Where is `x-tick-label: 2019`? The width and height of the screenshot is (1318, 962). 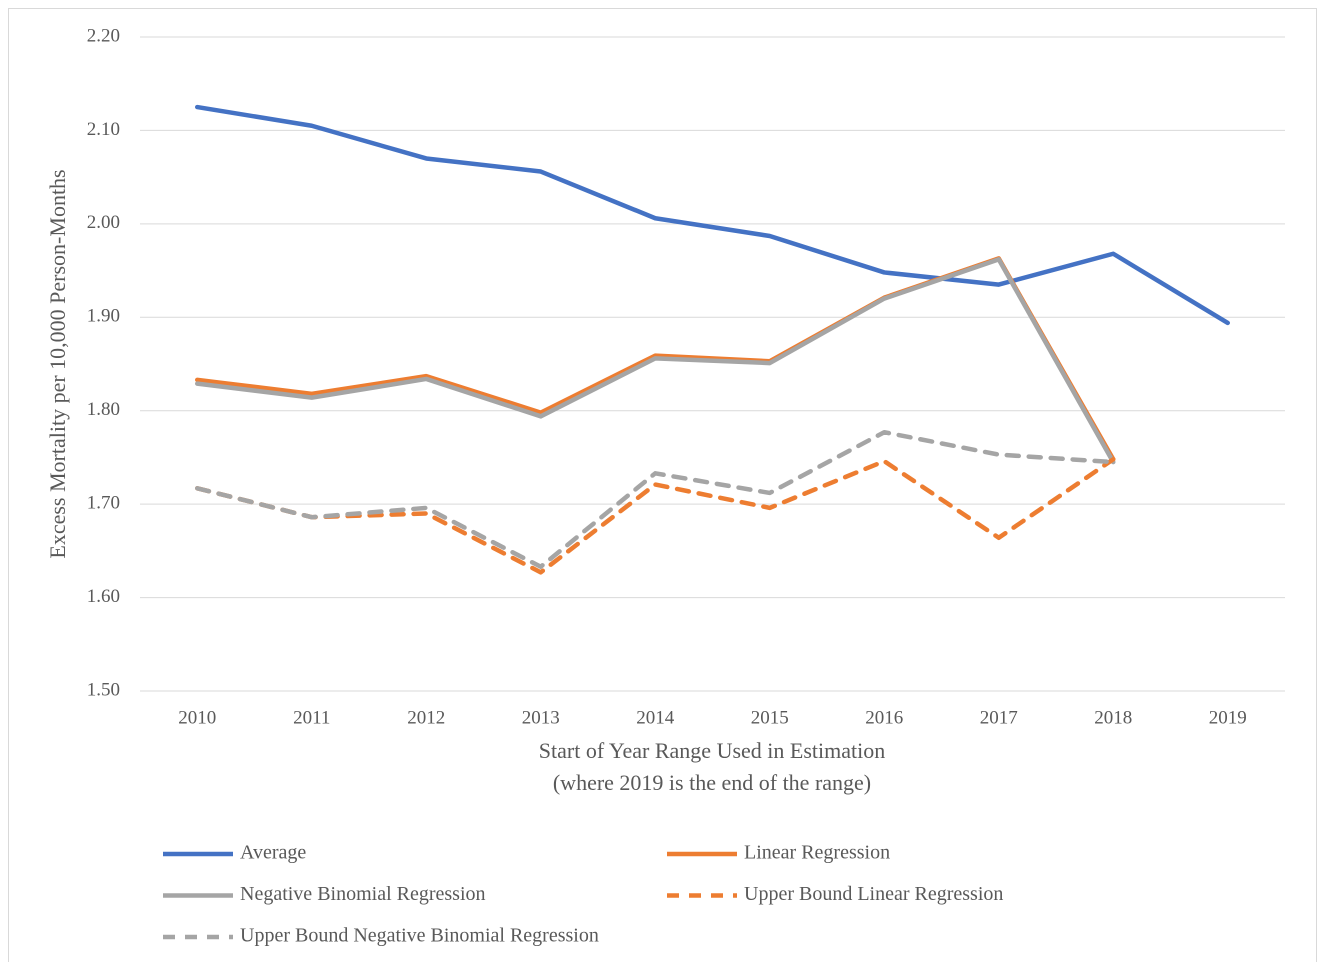
x-tick-label: 2019 is located at coordinates (1228, 717).